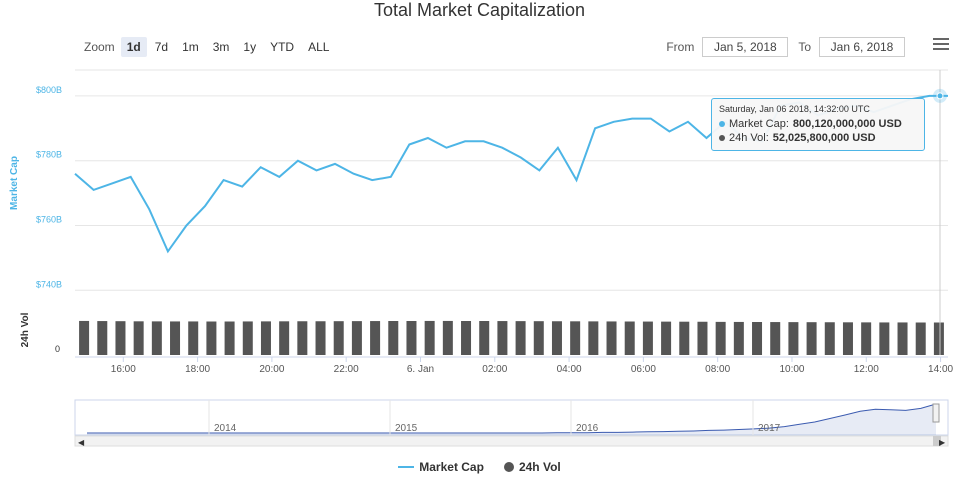 The width and height of the screenshot is (959, 477). I want to click on tooltip-market-cap-dot-icon, so click(722, 124).